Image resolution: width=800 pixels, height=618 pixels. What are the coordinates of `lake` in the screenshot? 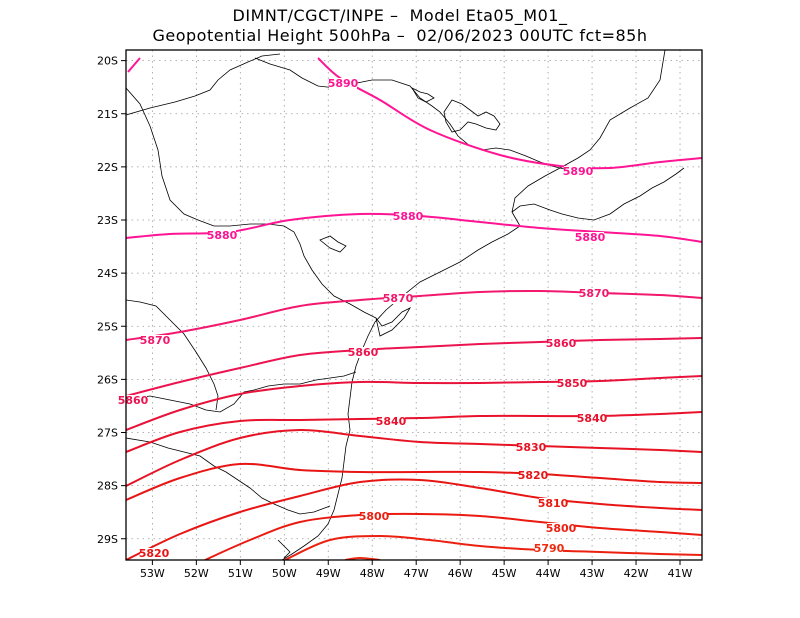 It's located at (472, 116).